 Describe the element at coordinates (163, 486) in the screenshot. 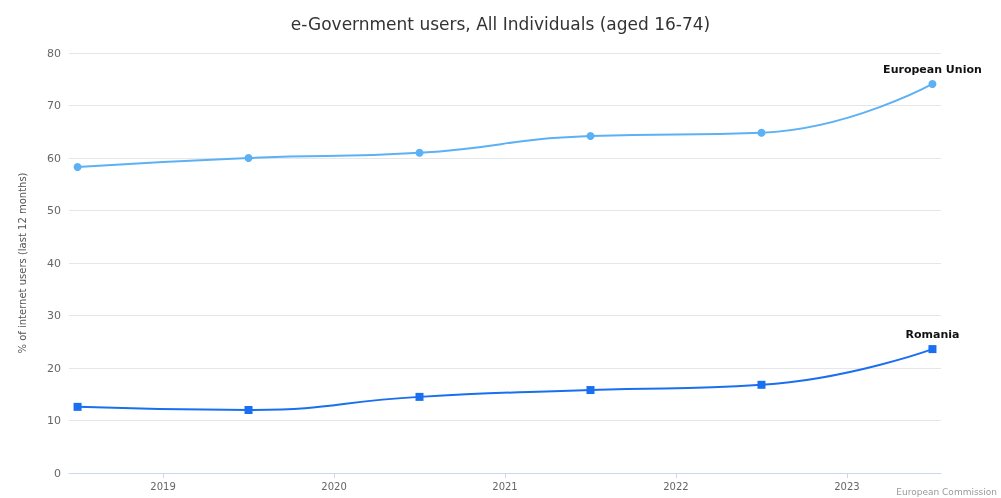

I see `x-tick-label: 2019` at that location.